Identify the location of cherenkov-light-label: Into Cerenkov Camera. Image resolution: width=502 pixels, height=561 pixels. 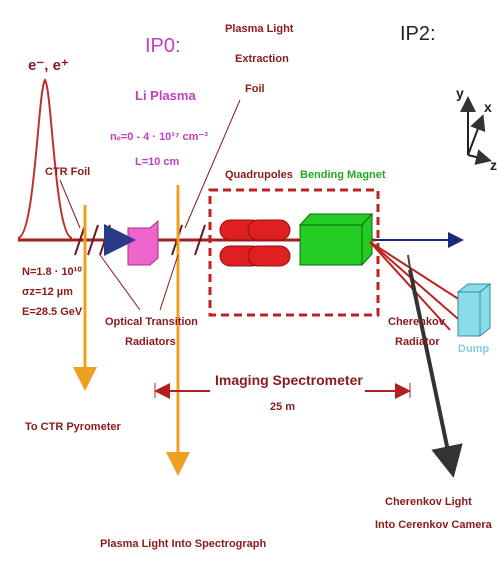
(434, 525).